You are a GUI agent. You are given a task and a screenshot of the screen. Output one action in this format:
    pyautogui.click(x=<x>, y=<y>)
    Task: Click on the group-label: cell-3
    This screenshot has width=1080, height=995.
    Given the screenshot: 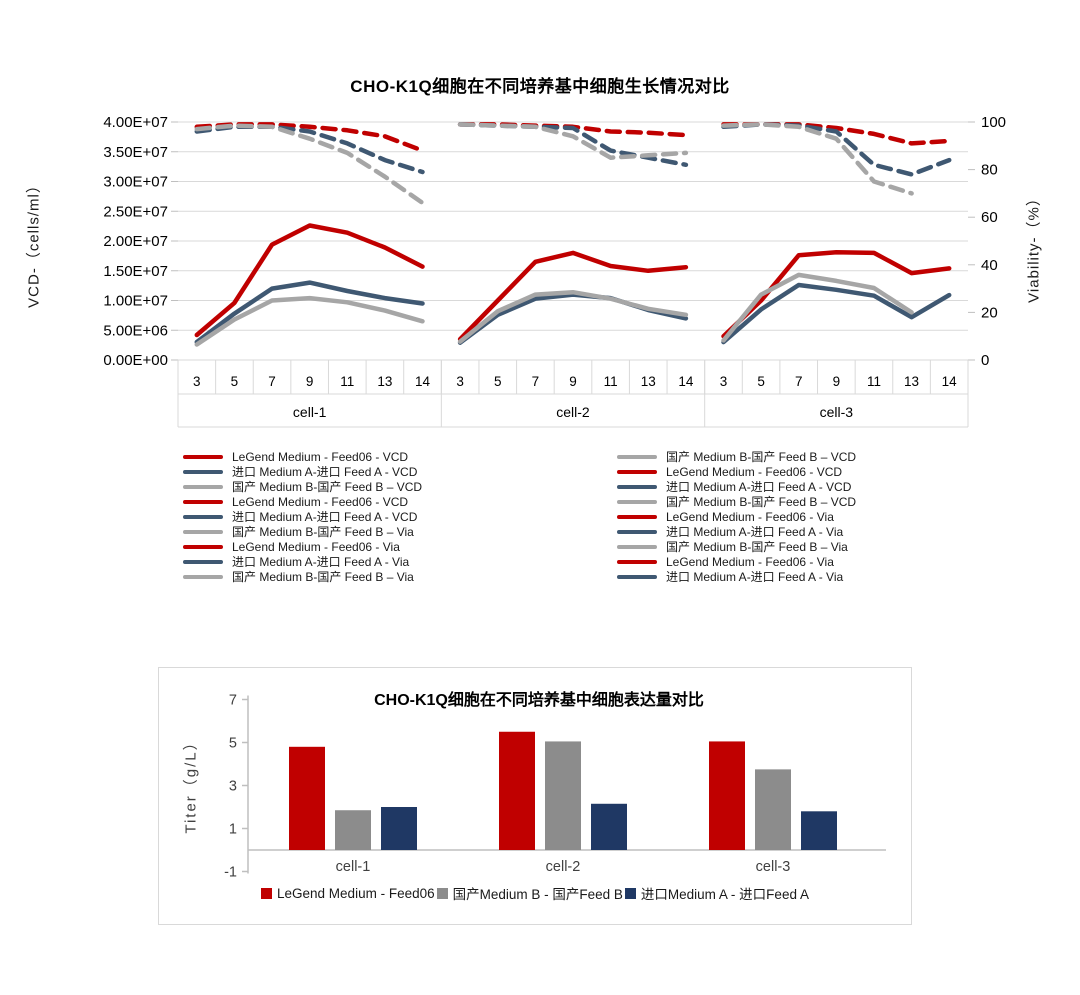 What is the action you would take?
    pyautogui.click(x=837, y=412)
    